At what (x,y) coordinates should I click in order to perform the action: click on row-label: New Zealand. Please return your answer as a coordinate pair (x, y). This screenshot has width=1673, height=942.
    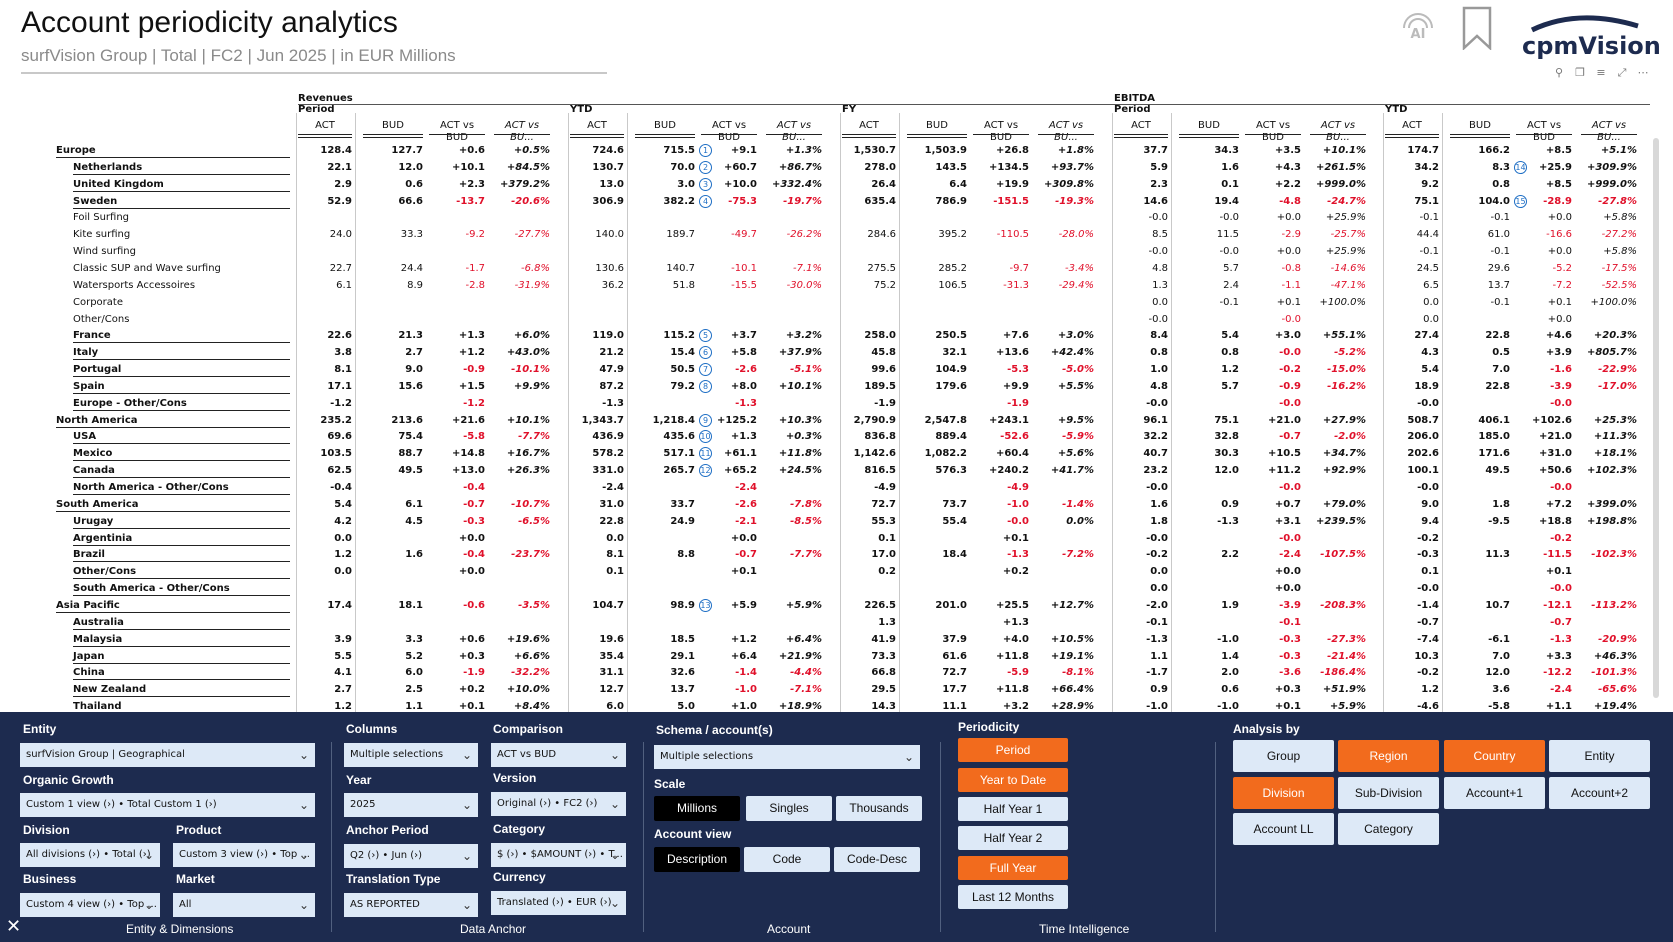
    Looking at the image, I should click on (110, 689).